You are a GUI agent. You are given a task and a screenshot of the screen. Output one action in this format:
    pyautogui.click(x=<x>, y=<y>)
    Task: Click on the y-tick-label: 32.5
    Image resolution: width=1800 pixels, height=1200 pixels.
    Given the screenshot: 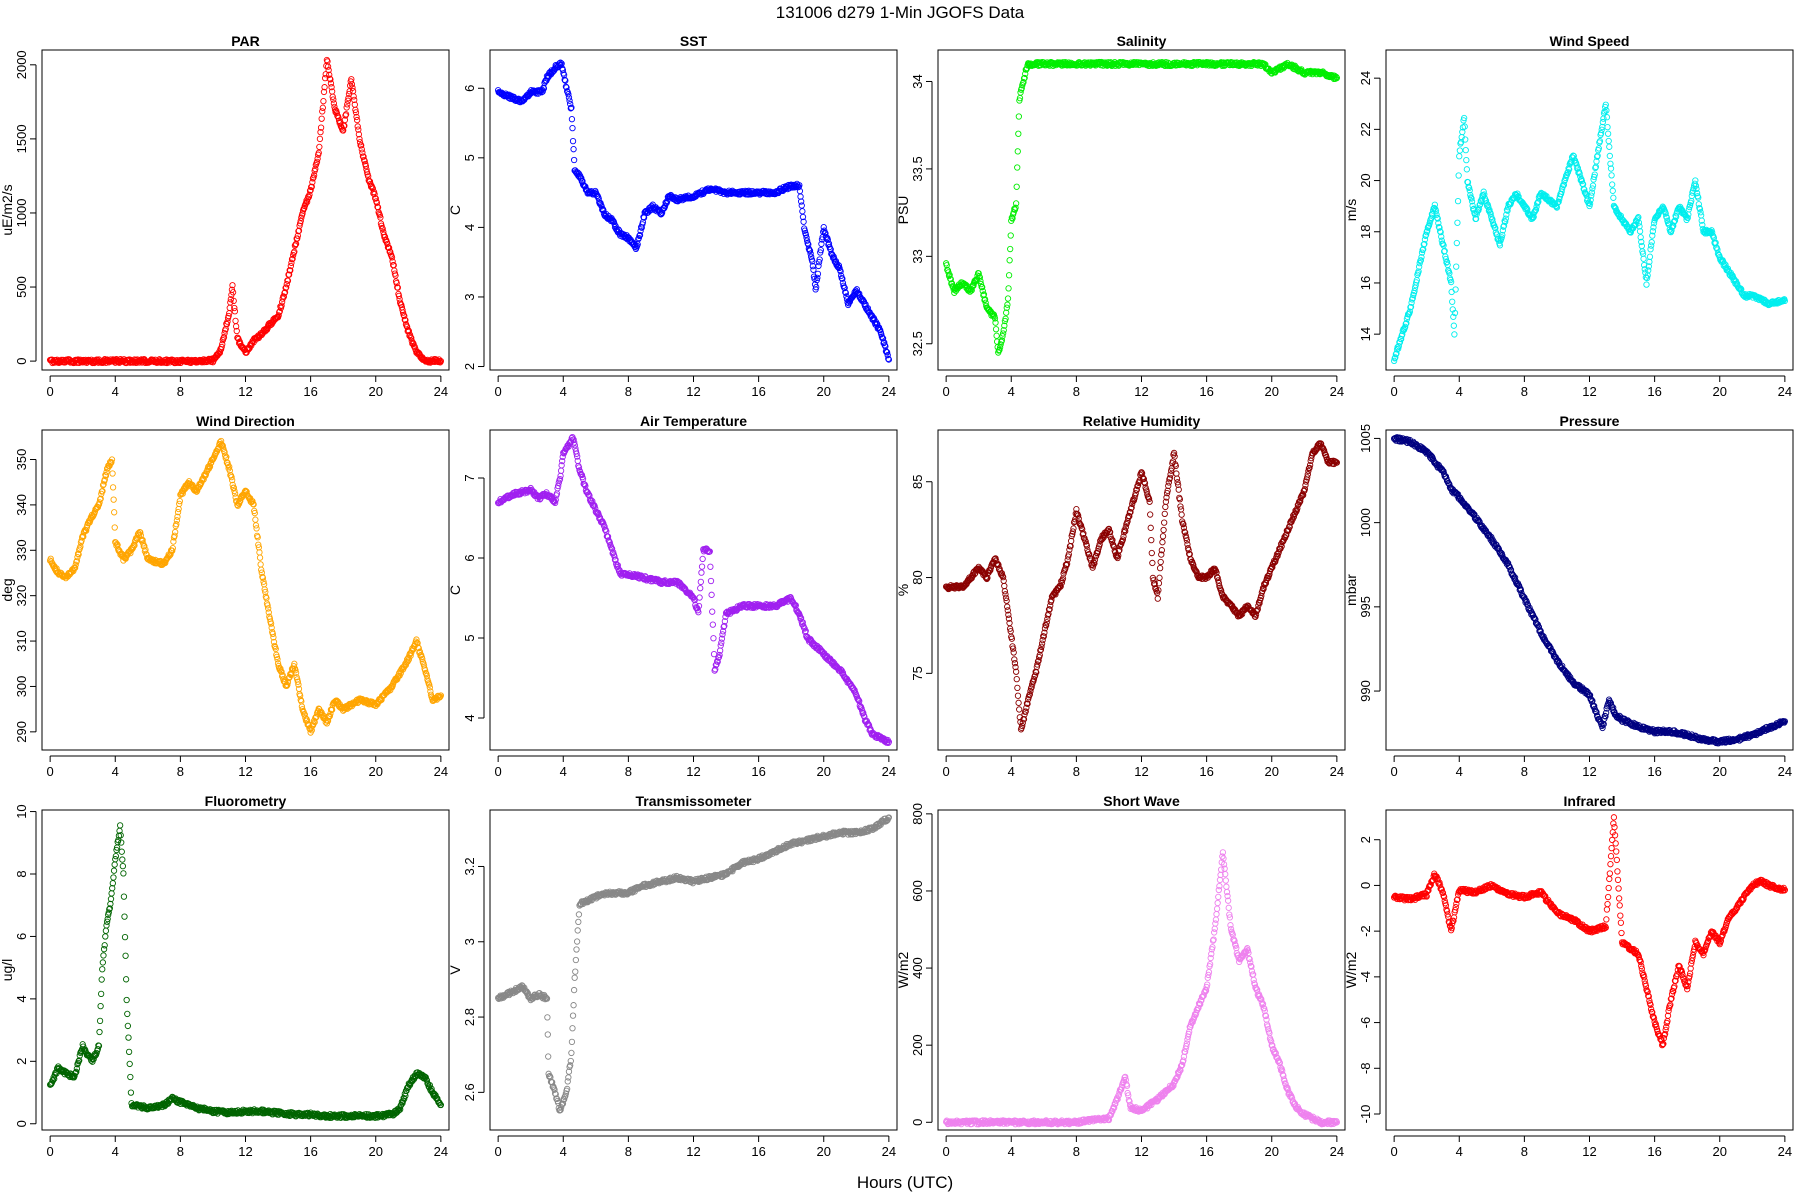 What is the action you would take?
    pyautogui.click(x=917, y=343)
    